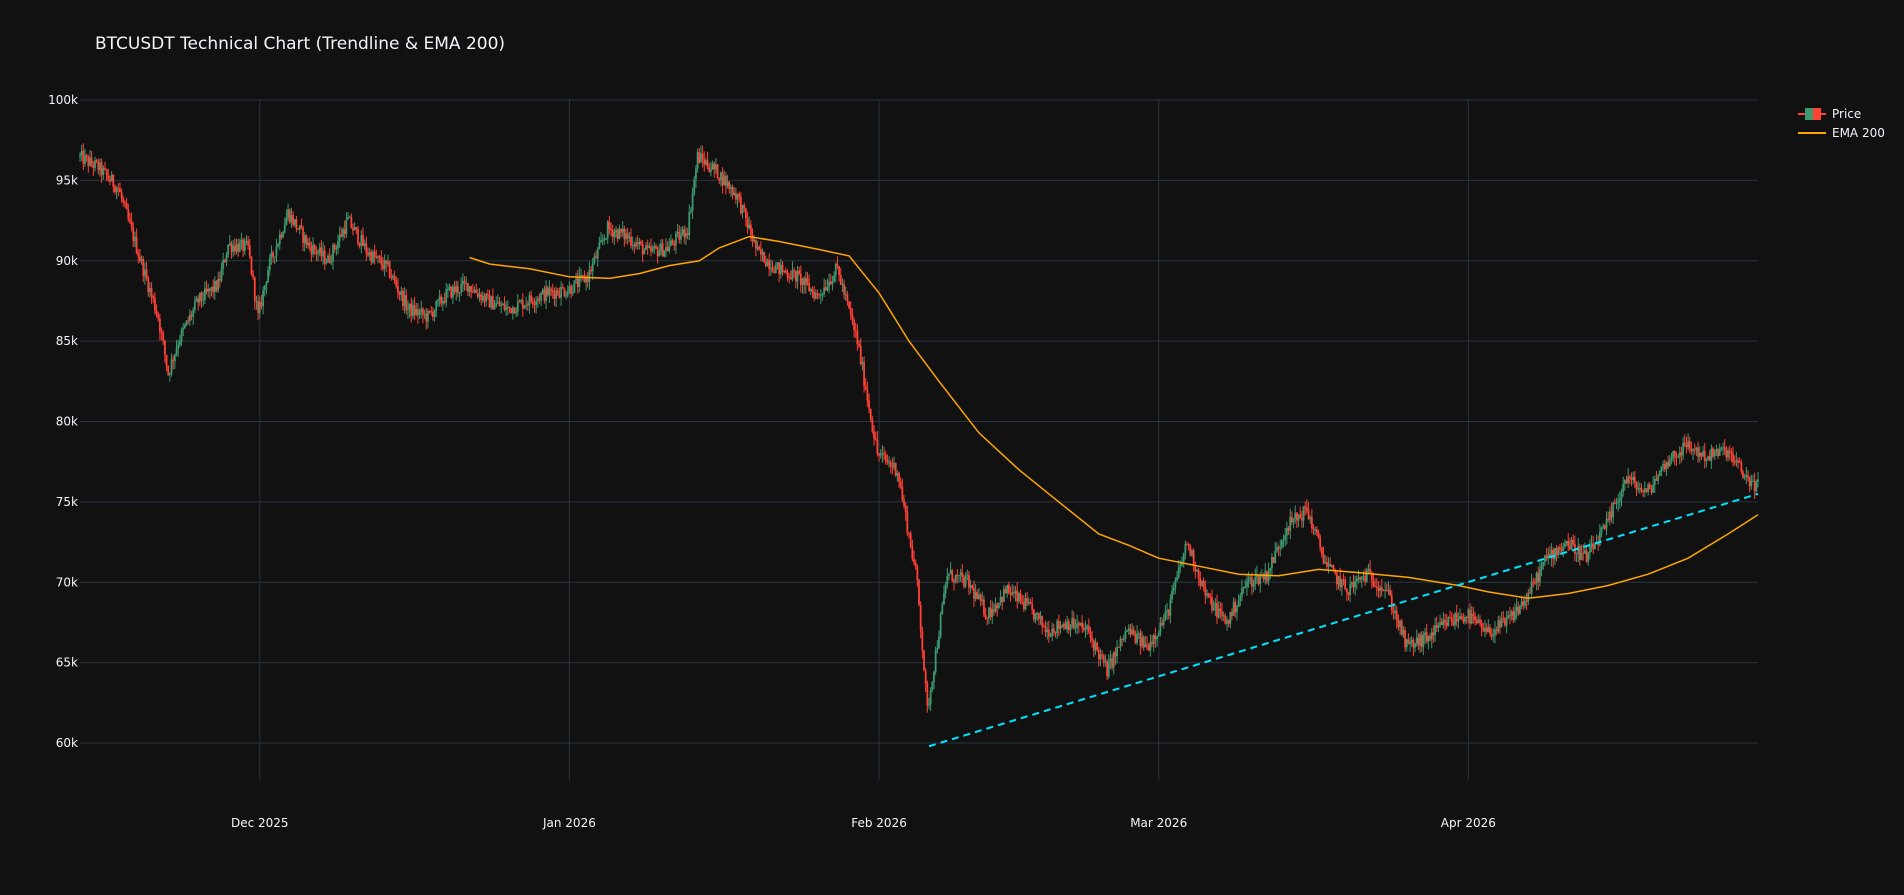 The width and height of the screenshot is (1904, 895). What do you see at coordinates (1829, 114) in the screenshot?
I see `legend-item-price: Price` at bounding box center [1829, 114].